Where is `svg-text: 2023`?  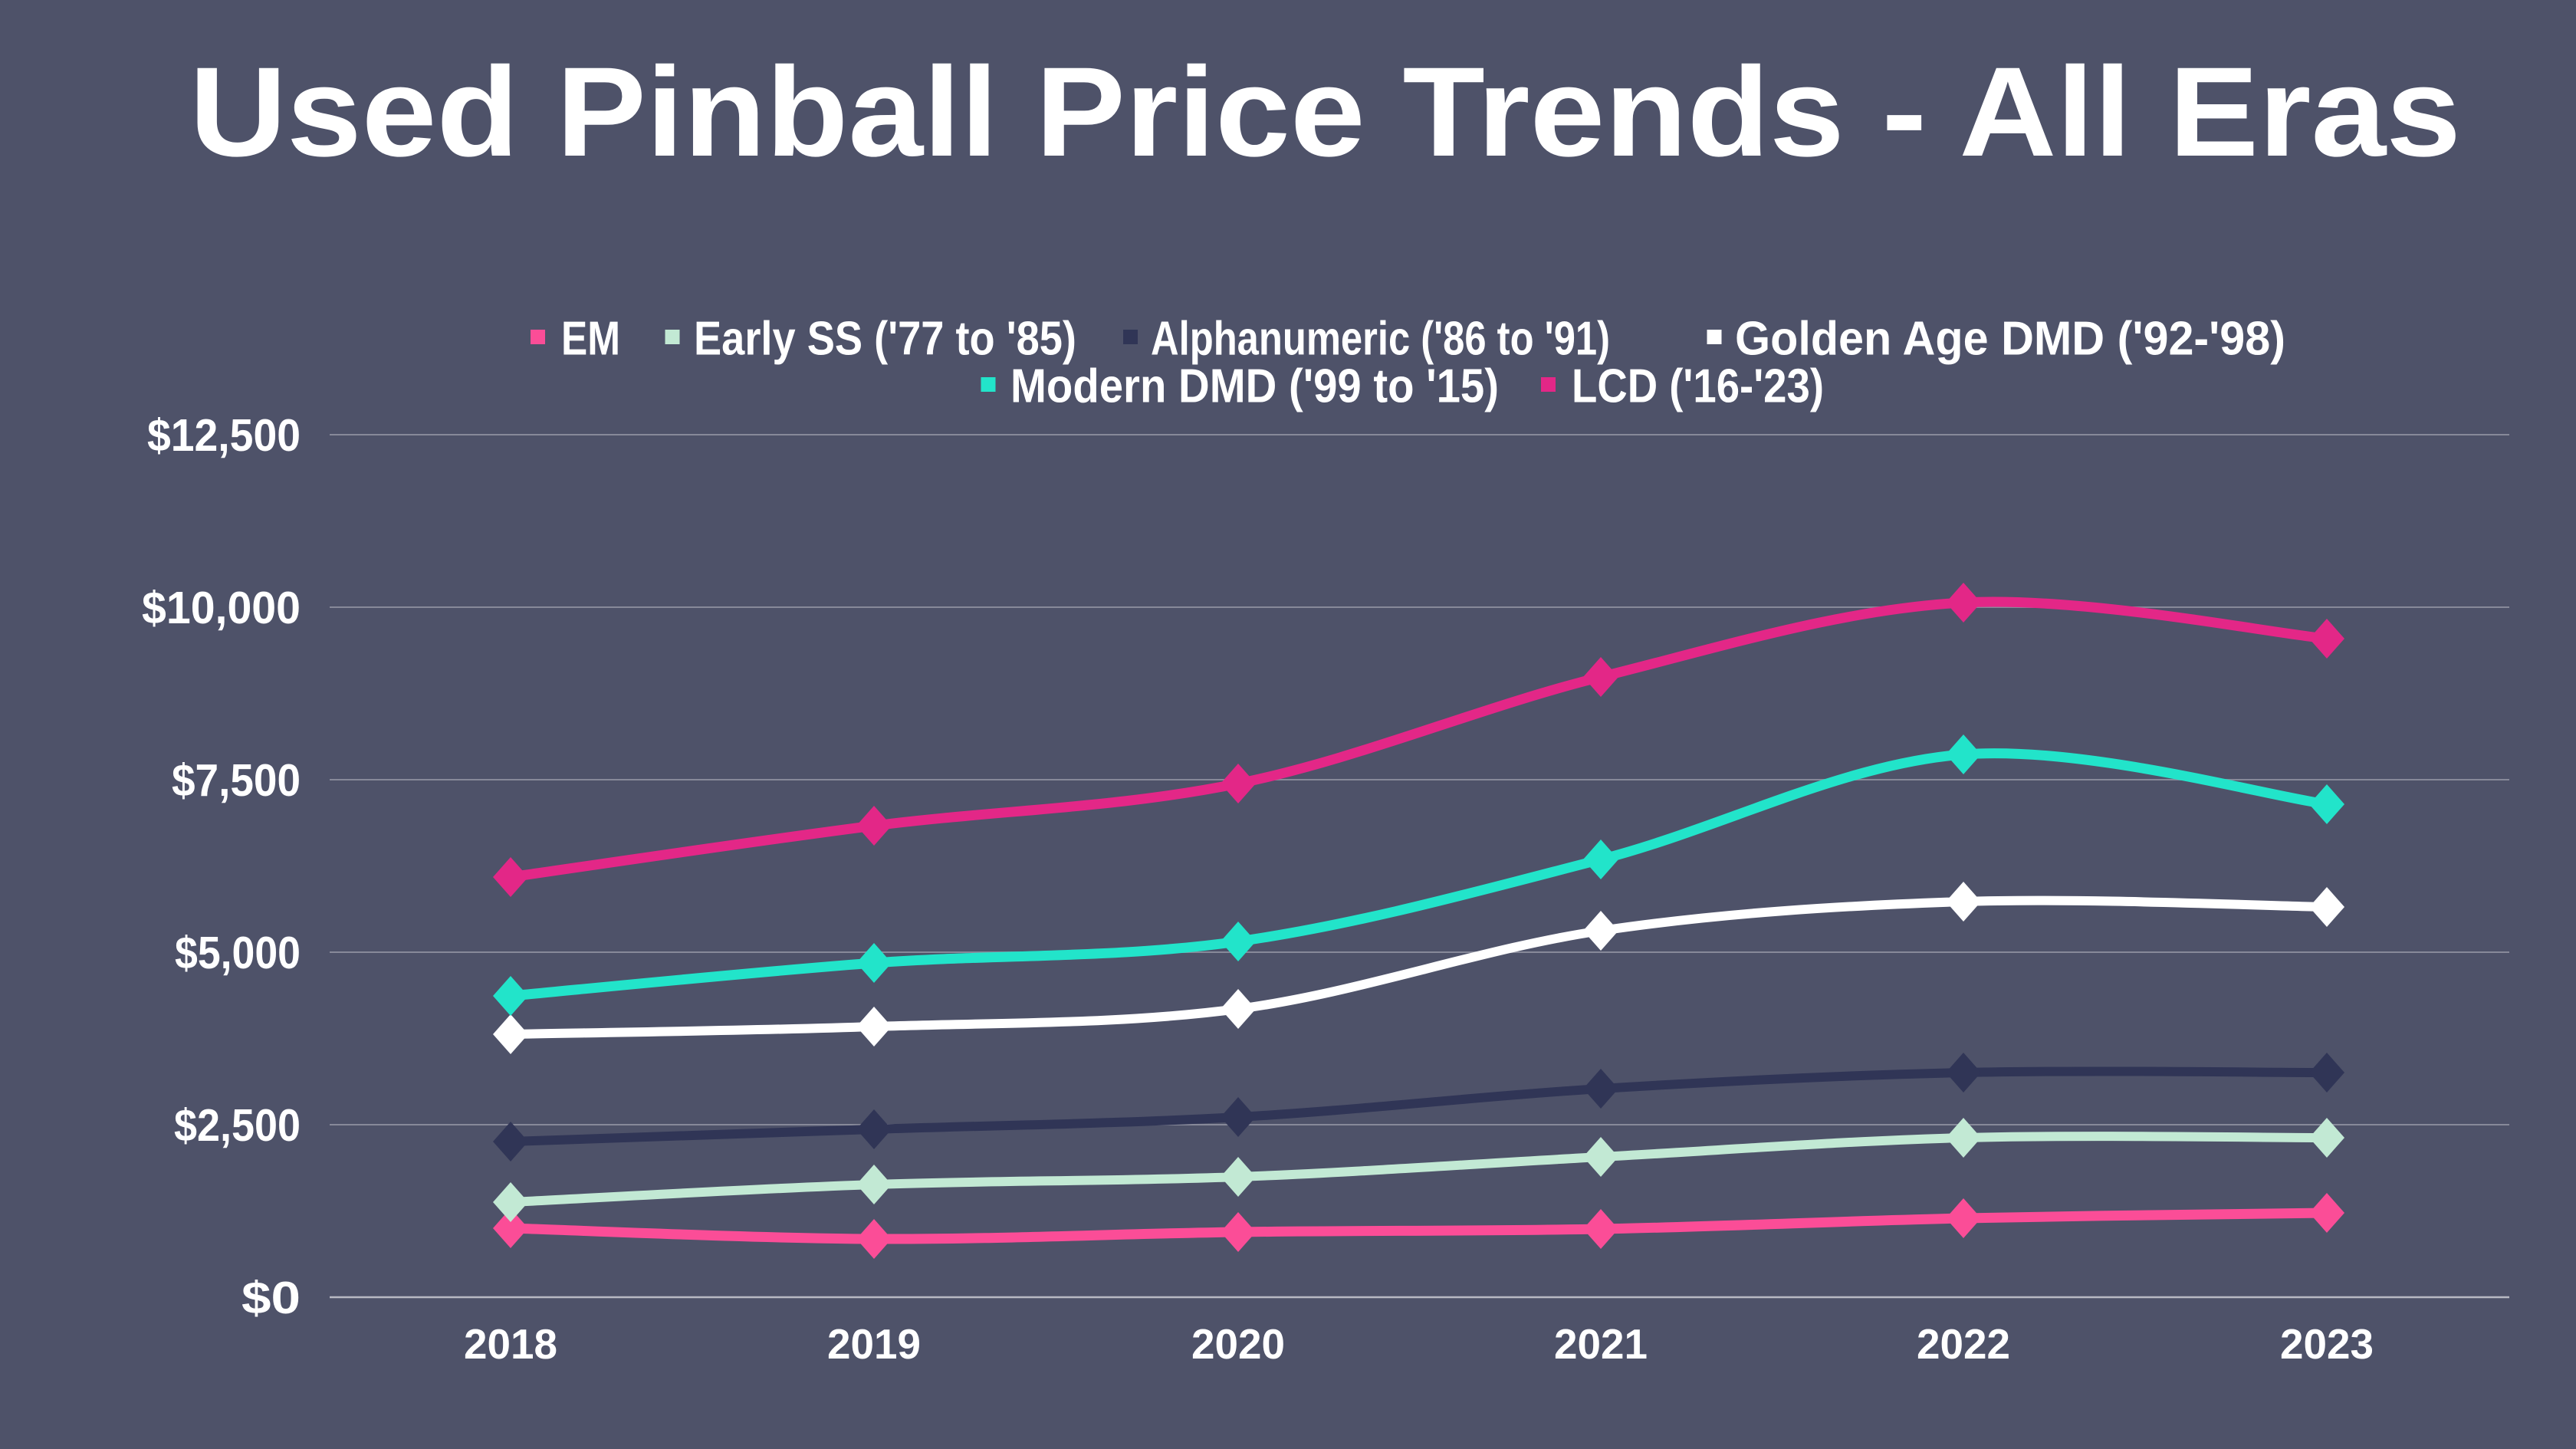 svg-text: 2023 is located at coordinates (2327, 1344).